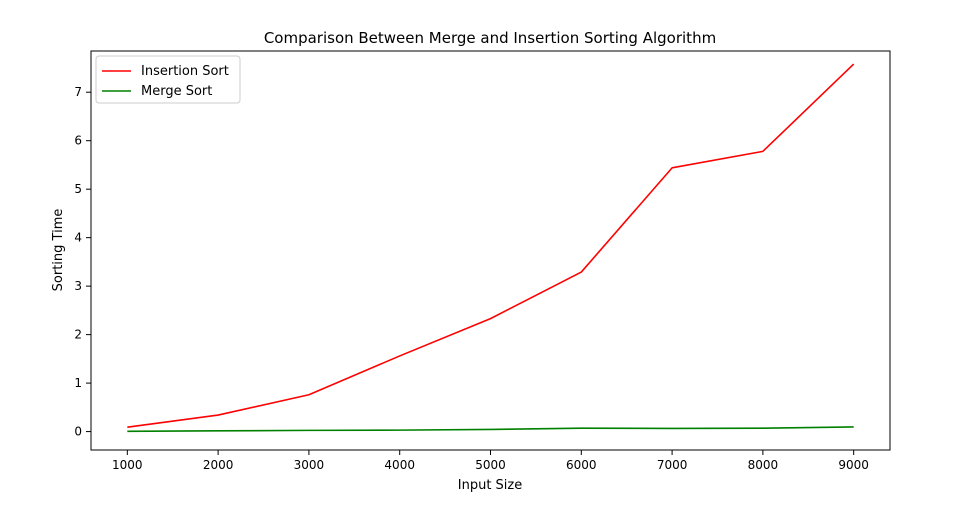 The image size is (953, 507). Describe the element at coordinates (82, 262) in the screenshot. I see `y-axis: 0 1 2 3 4 5 6 7` at that location.